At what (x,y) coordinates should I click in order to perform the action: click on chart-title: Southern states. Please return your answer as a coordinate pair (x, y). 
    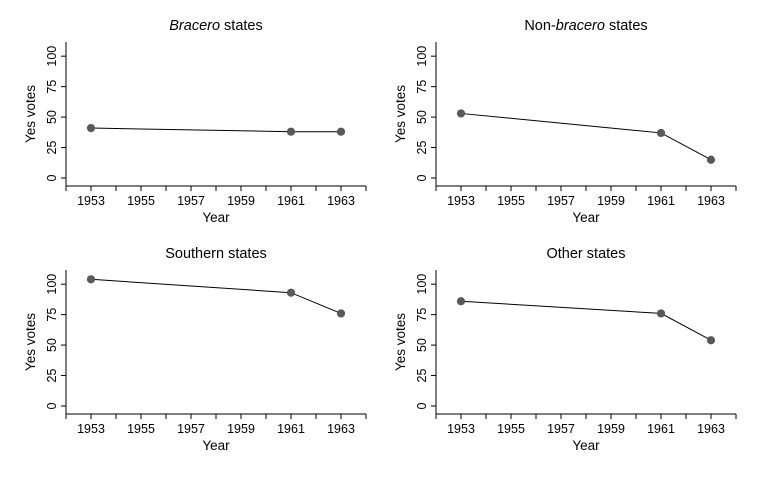
    Looking at the image, I should click on (216, 254).